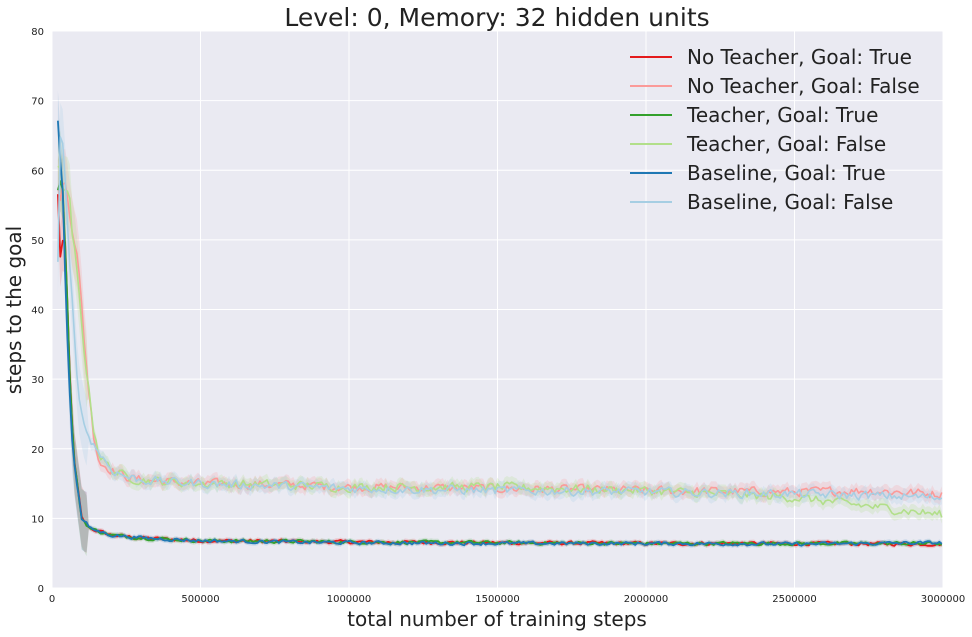  I want to click on y-tick-label: 40, so click(37, 311).